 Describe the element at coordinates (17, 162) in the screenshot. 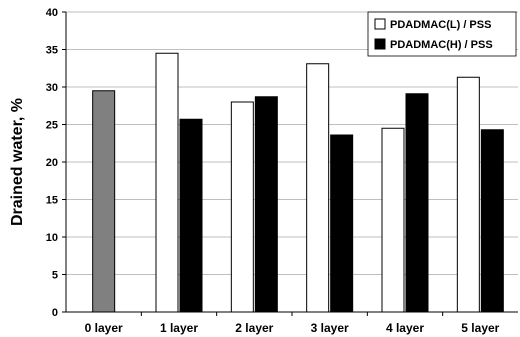

I see `y-axis-label: Drained water, %` at that location.